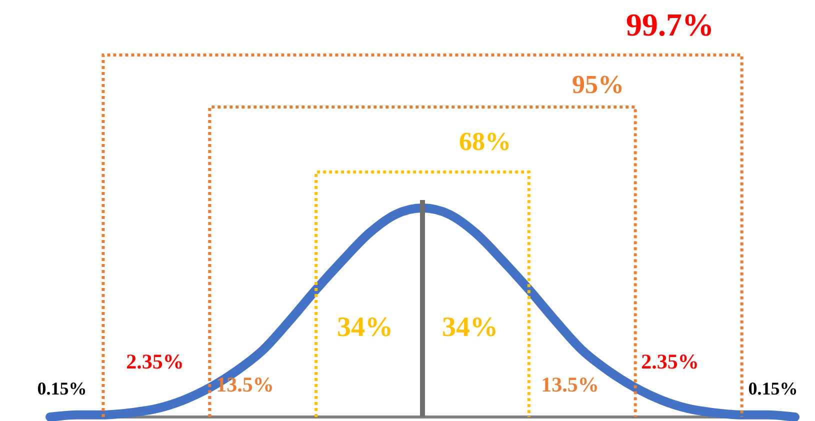 Image resolution: width=815 pixels, height=421 pixels. Describe the element at coordinates (485, 142) in the screenshot. I see `text: 68%` at that location.